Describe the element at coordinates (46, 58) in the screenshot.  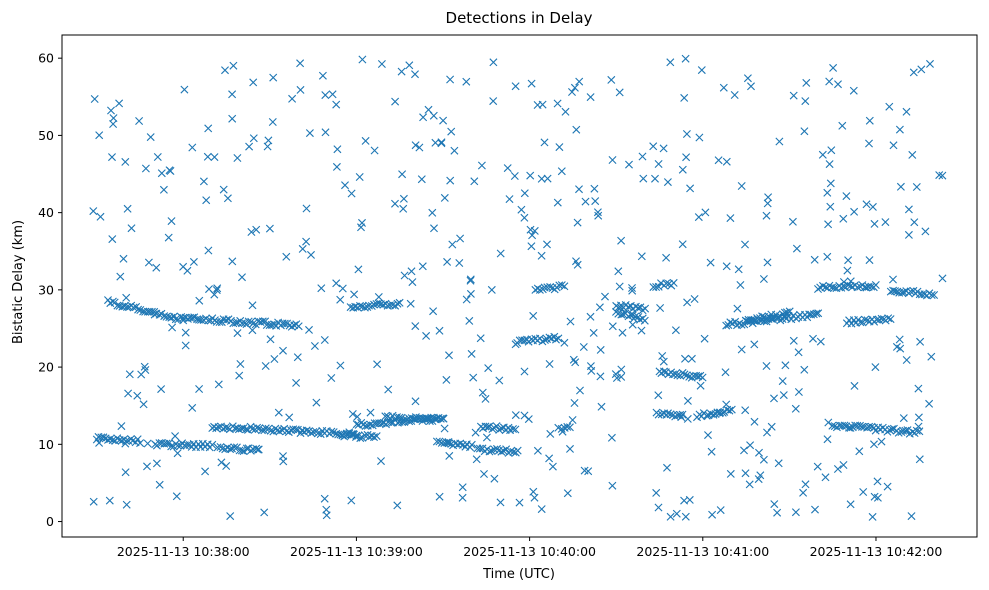
I see `y-tick-label: 60` at that location.